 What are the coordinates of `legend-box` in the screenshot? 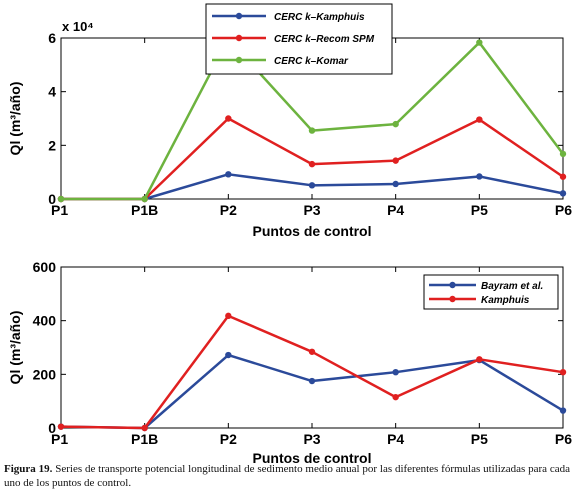 It's located at (491, 292).